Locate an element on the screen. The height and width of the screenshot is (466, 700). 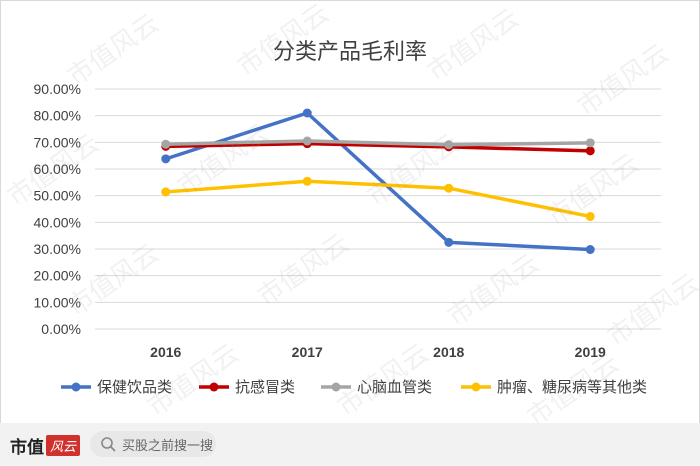
y-tick-label: 20.00% is located at coordinates (57, 276).